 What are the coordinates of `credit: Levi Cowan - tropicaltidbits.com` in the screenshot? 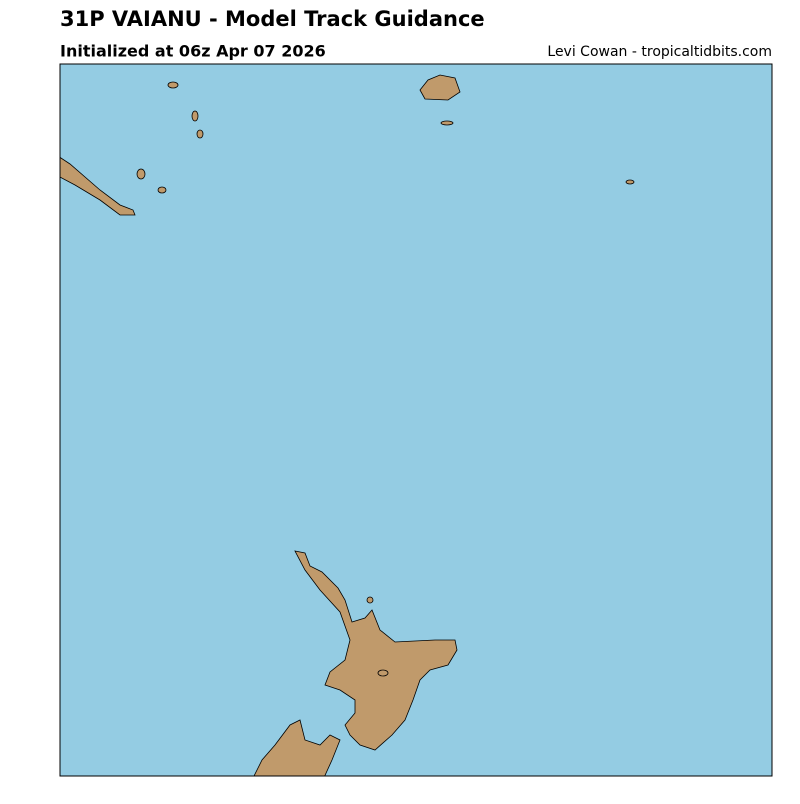 It's located at (659, 52).